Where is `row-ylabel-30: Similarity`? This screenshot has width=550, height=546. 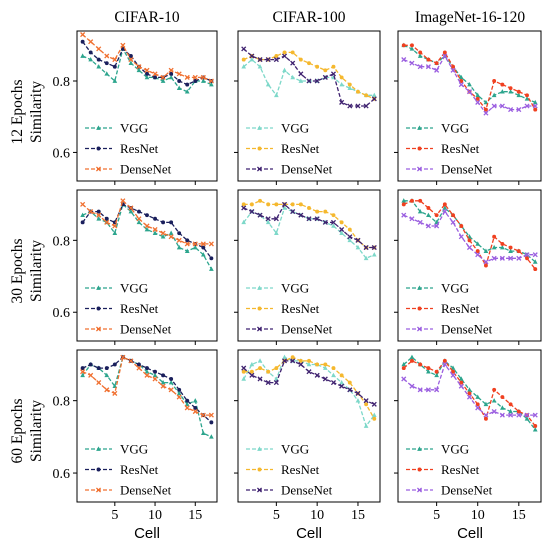
row-ylabel-30: Similarity is located at coordinates (36, 271).